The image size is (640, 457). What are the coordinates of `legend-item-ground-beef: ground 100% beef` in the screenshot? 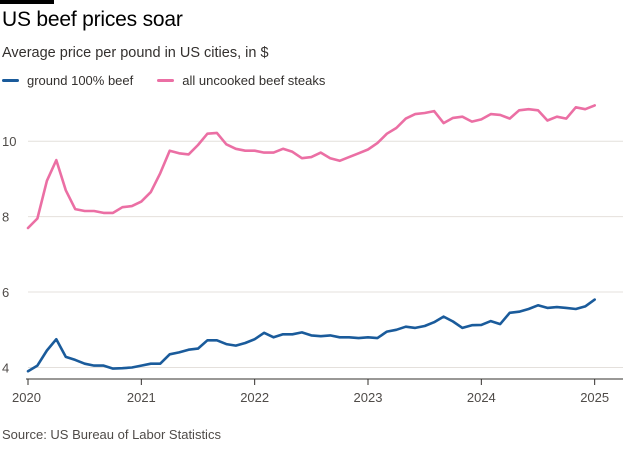 It's located at (67, 80).